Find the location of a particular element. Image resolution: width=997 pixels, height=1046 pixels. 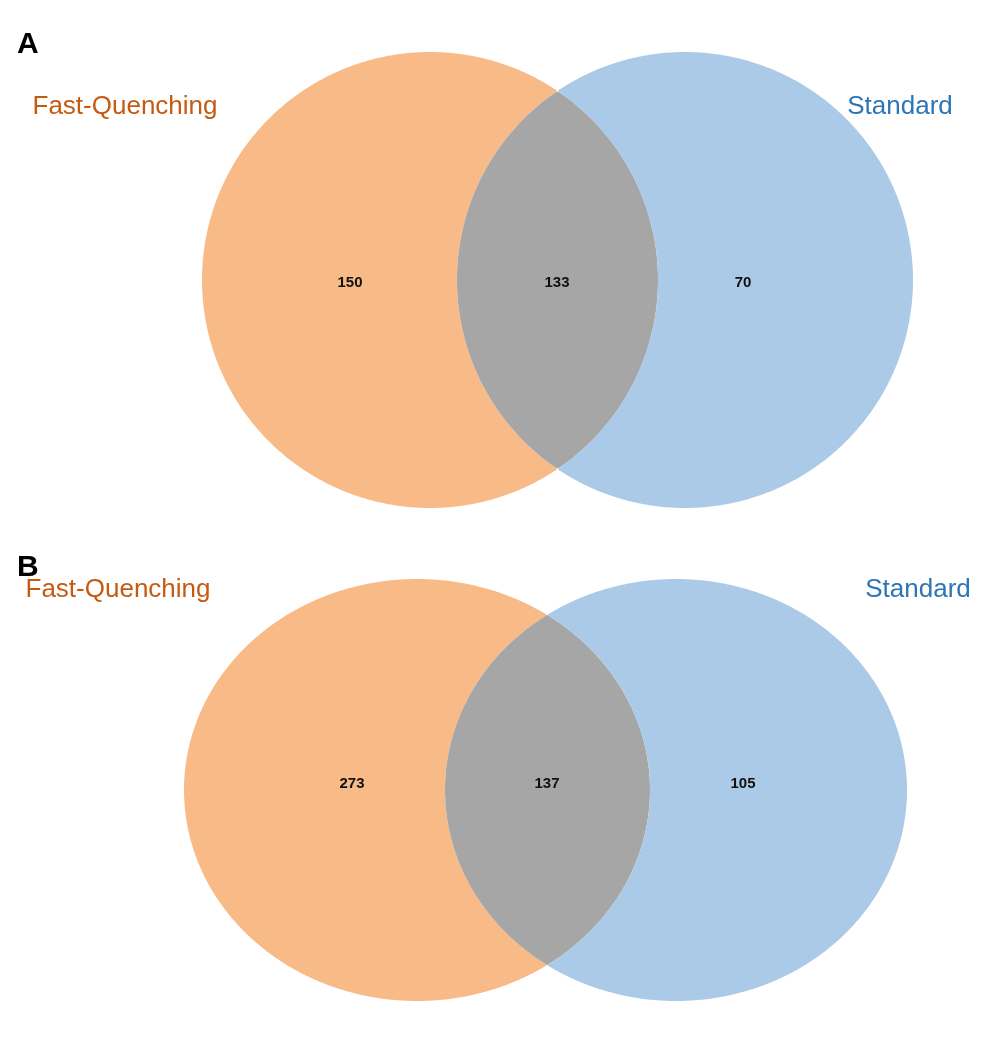

category-label: Fast-Quenching is located at coordinates (125, 105).